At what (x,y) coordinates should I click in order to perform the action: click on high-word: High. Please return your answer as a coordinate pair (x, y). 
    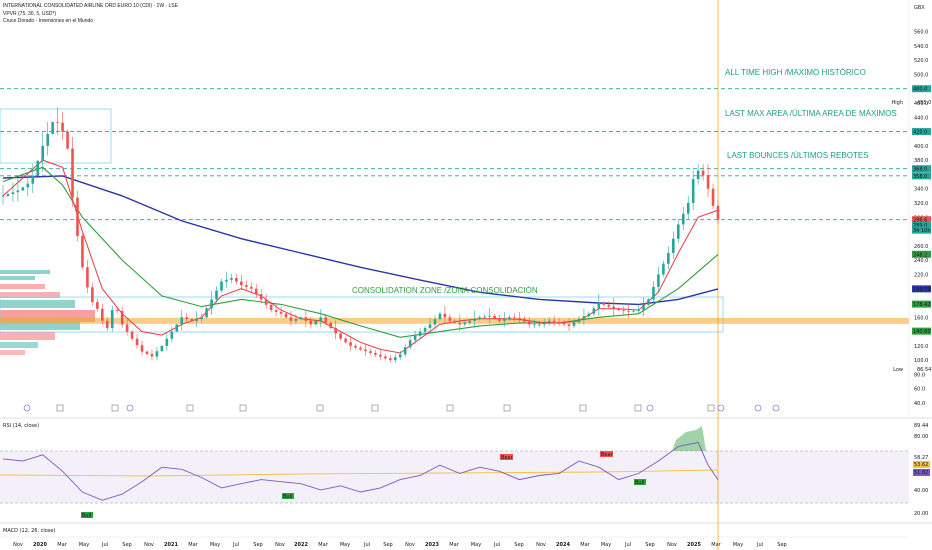
    Looking at the image, I should click on (898, 103).